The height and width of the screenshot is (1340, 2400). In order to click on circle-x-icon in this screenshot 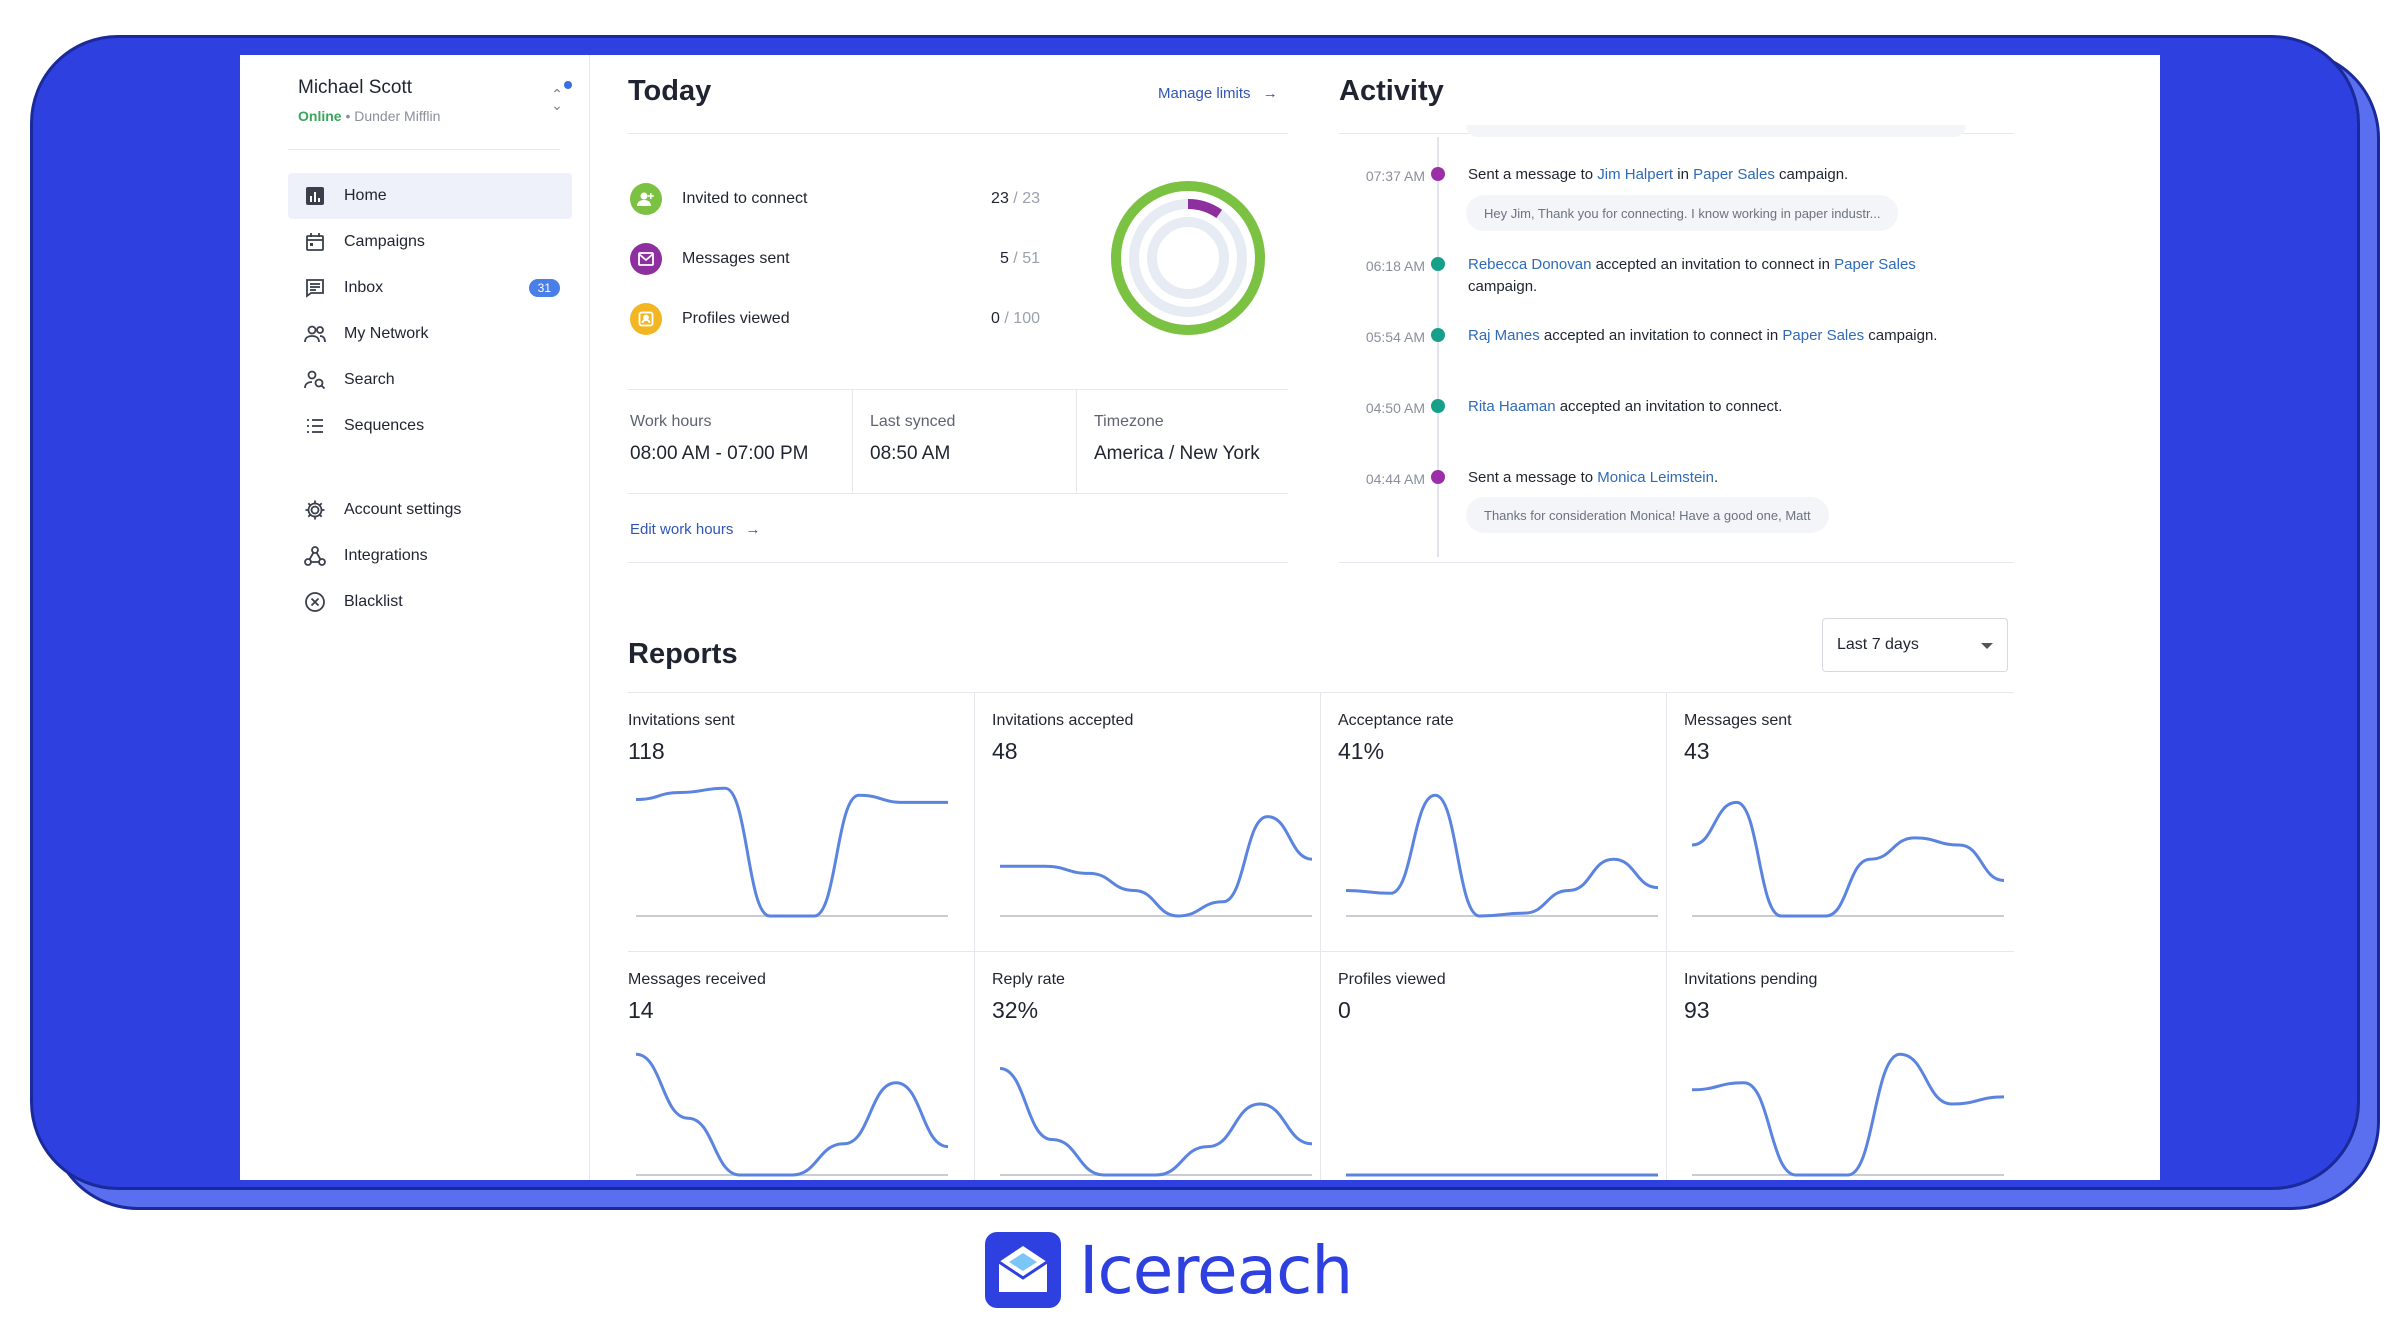, I will do `click(315, 602)`.